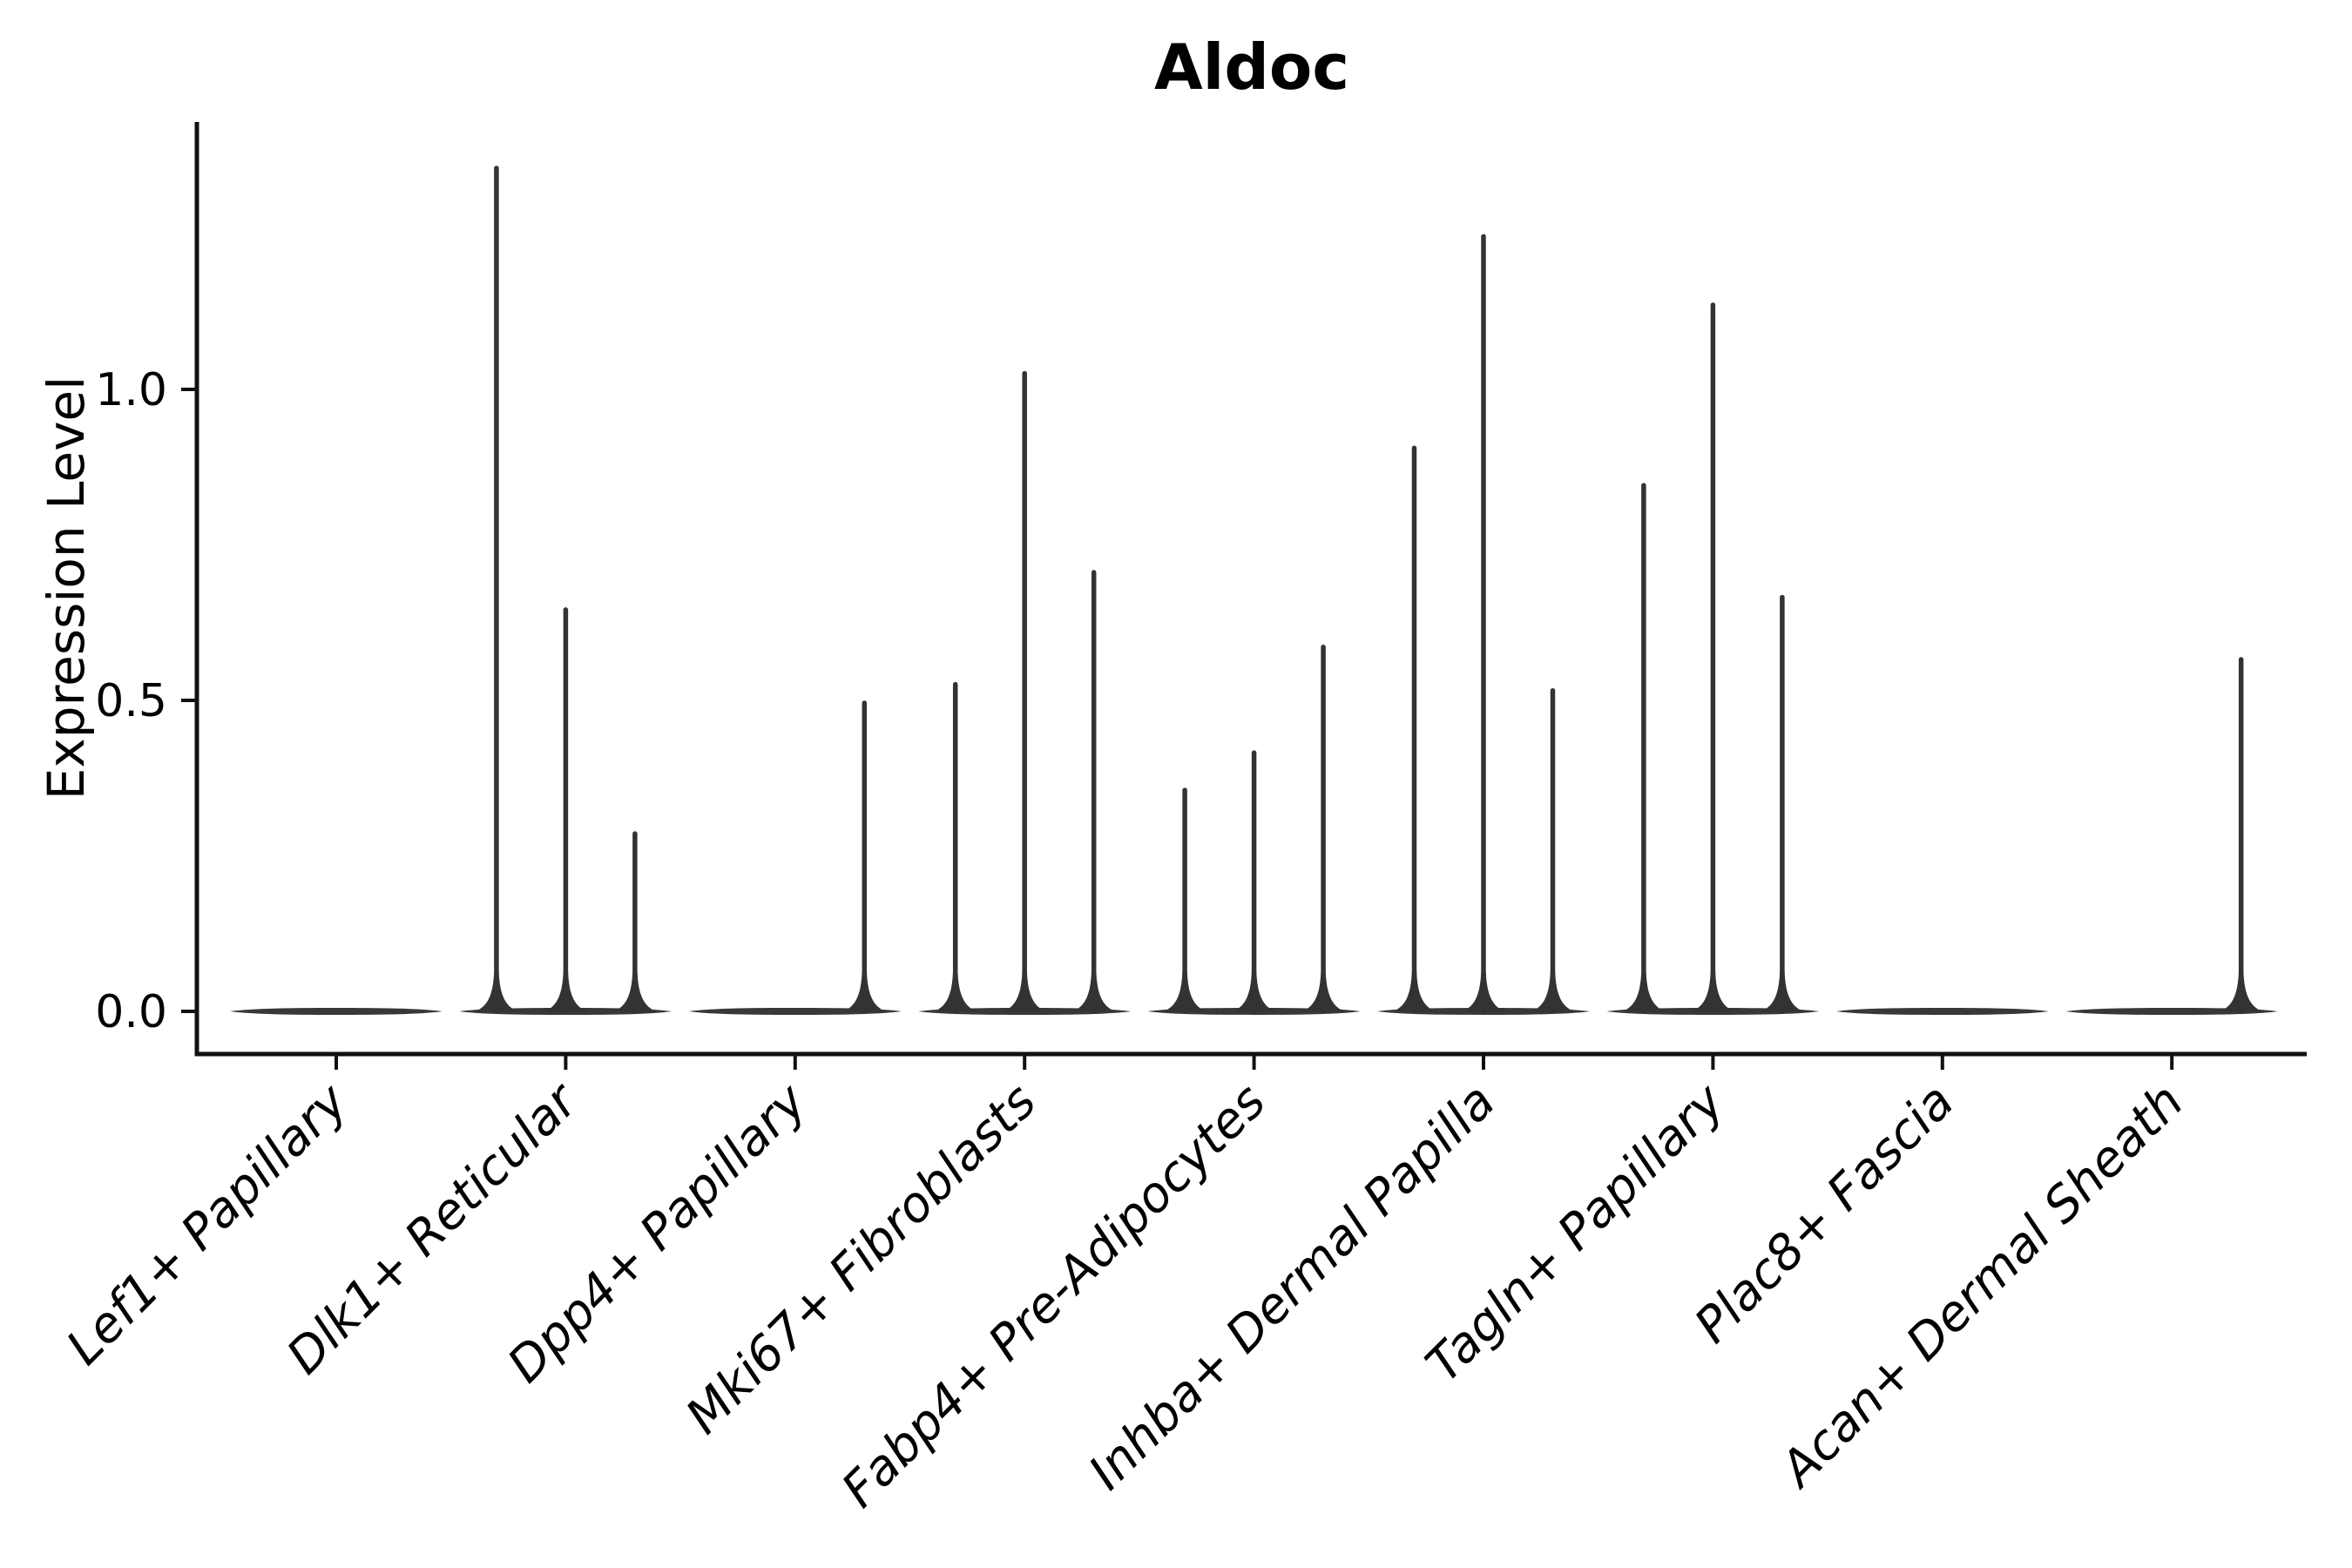 The width and height of the screenshot is (2352, 1568). What do you see at coordinates (1054, 1295) in the screenshot?
I see `x-tick-label: Fabp4+ Pre-Adipocytes` at bounding box center [1054, 1295].